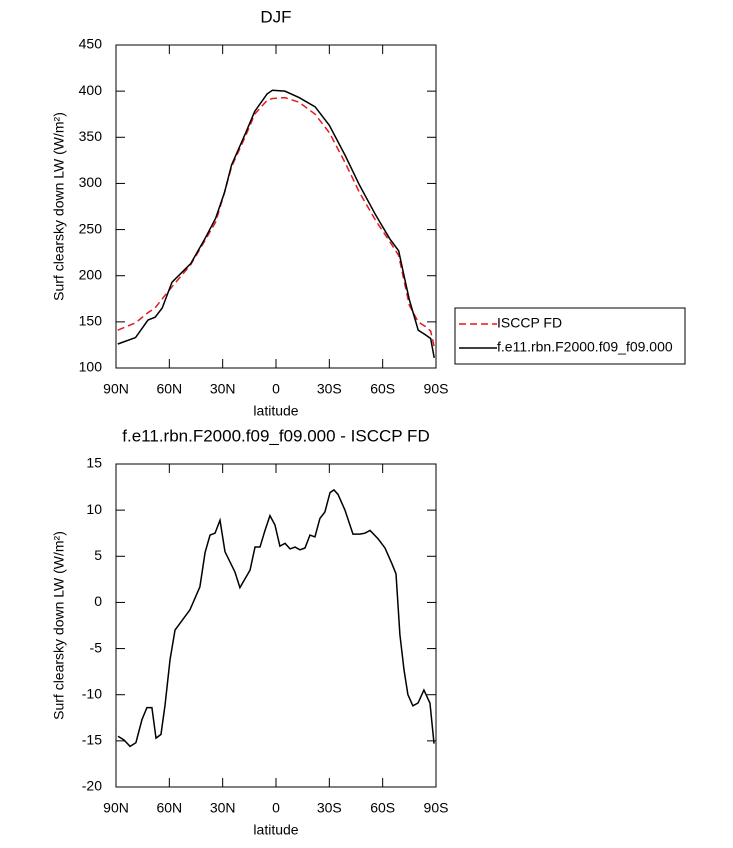 This screenshot has width=733, height=848. I want to click on y-tick-label: 0, so click(98, 601).